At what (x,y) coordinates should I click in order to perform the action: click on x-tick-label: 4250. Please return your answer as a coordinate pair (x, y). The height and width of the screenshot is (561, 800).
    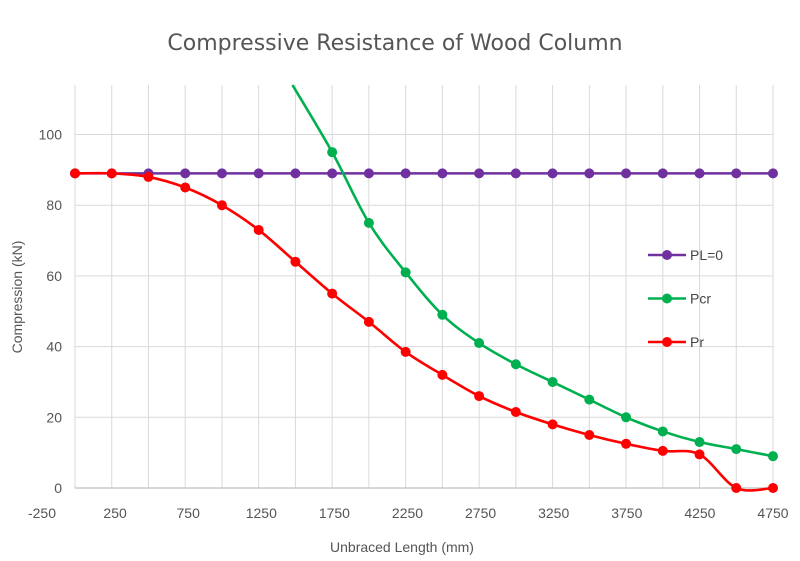
    Looking at the image, I should click on (699, 513).